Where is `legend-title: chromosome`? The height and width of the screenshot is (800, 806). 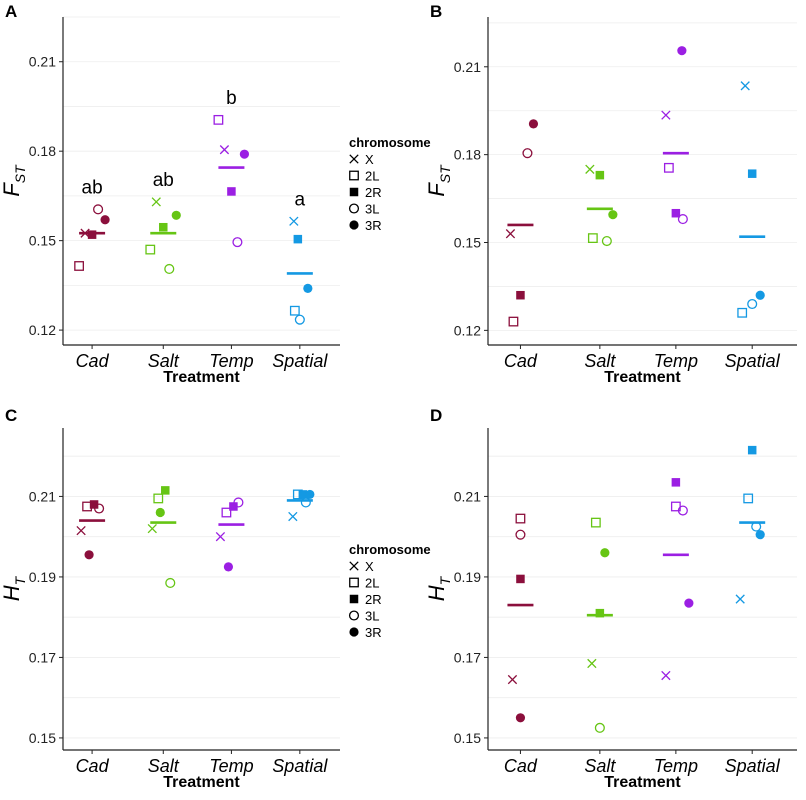
legend-title: chromosome is located at coordinates (390, 142).